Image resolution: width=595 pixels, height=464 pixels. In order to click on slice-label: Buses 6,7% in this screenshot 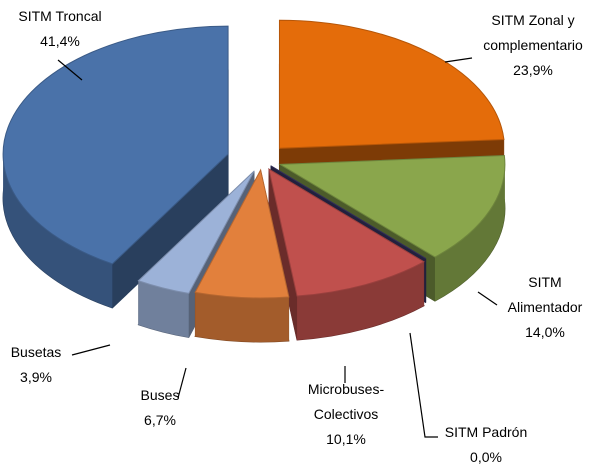, I will do `click(160, 408)`.